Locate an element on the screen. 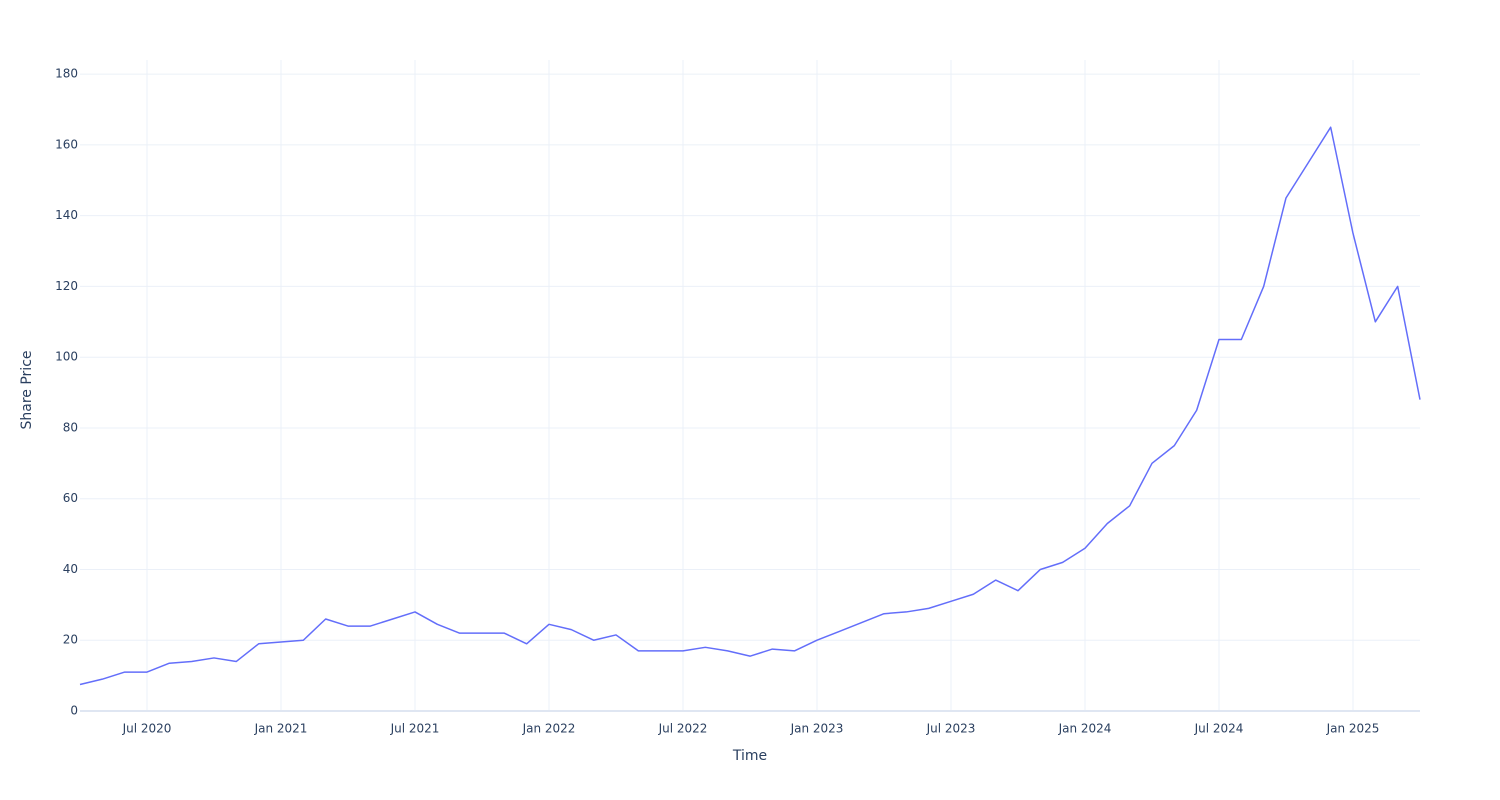 This screenshot has height=800, width=1500. x-tick-label: Jan 2023 is located at coordinates (817, 729).